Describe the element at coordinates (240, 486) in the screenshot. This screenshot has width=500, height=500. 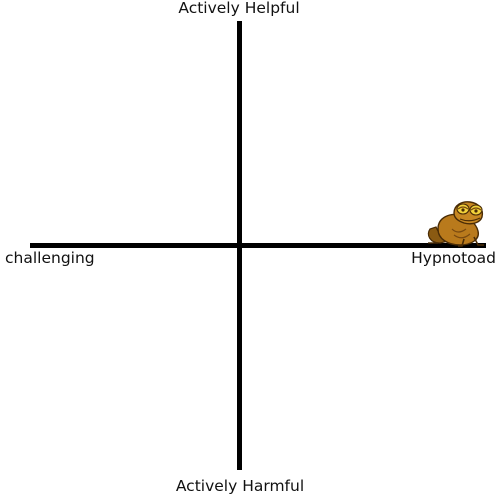
I see `axis-label-bottom: Actively Harmful` at that location.